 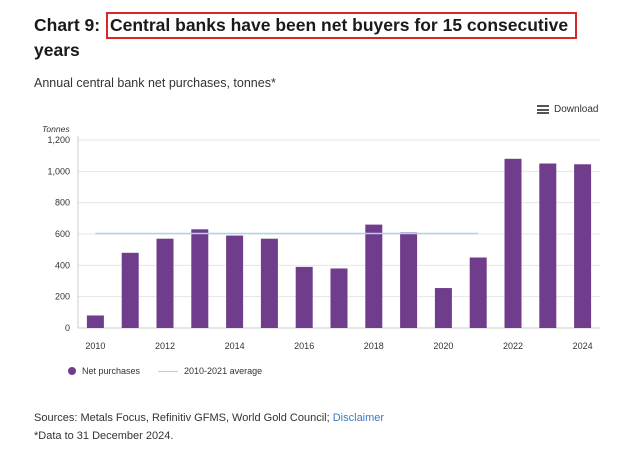 What do you see at coordinates (478, 292) in the screenshot?
I see `bar-2021` at bounding box center [478, 292].